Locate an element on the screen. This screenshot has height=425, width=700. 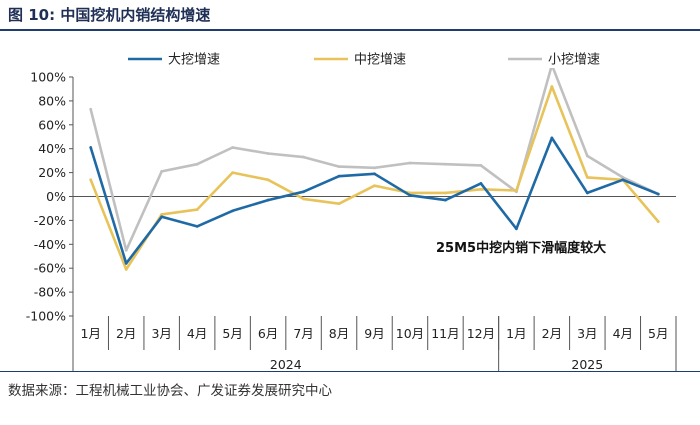
y-tick-label: -20% is located at coordinates (50, 220).